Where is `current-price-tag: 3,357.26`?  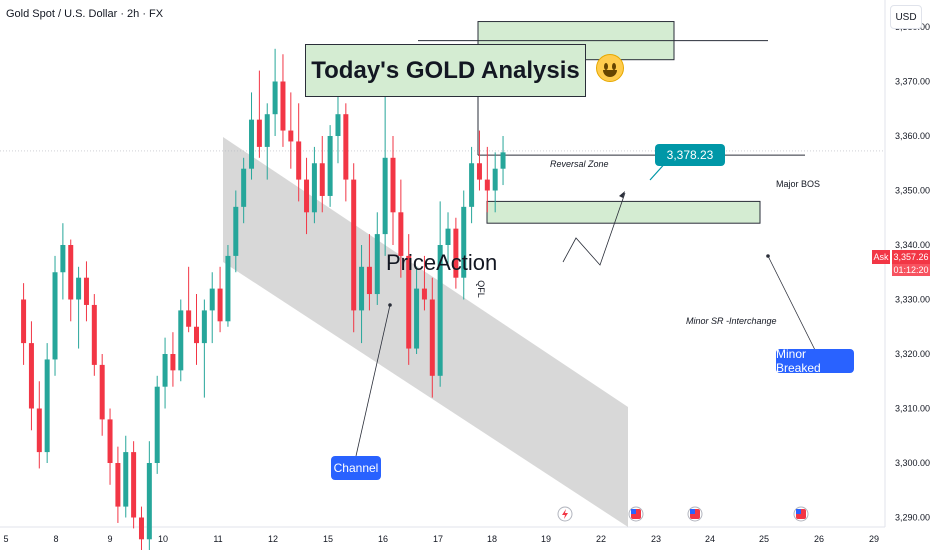 current-price-tag: 3,357.26 is located at coordinates (911, 257).